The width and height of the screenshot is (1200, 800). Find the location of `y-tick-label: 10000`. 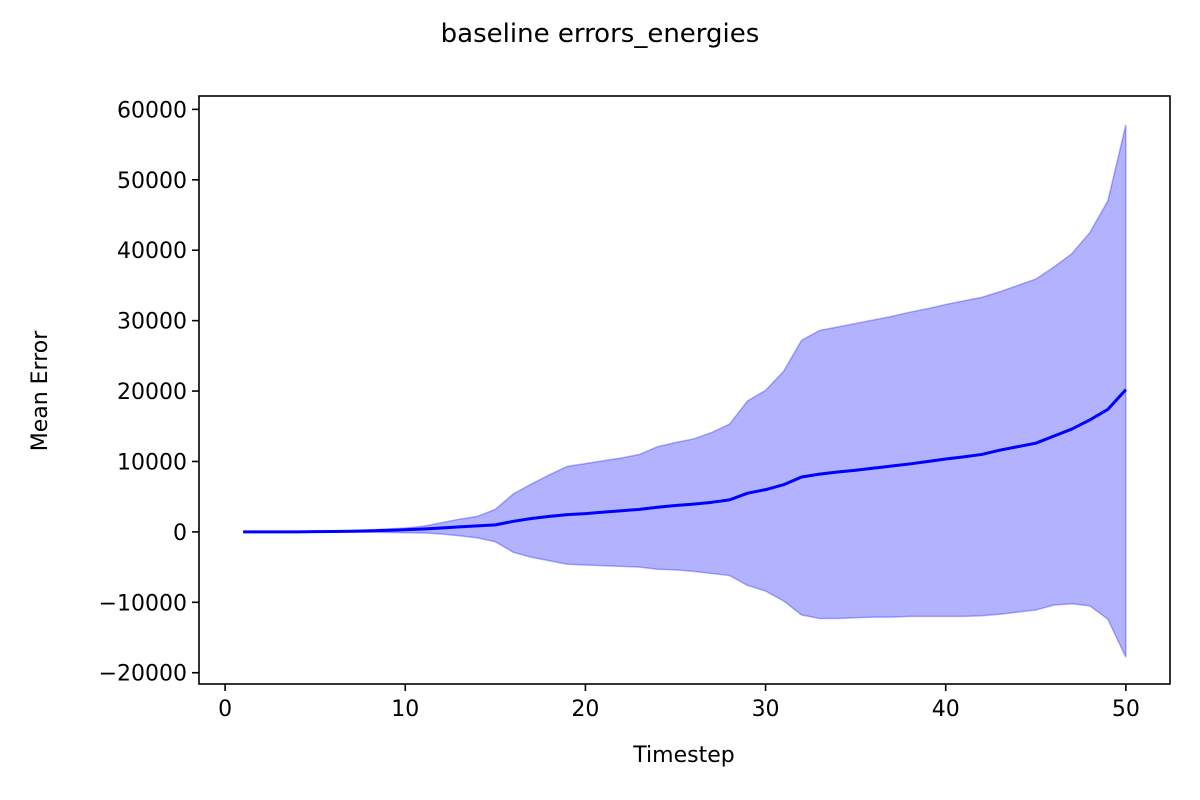

y-tick-label: 10000 is located at coordinates (152, 462).